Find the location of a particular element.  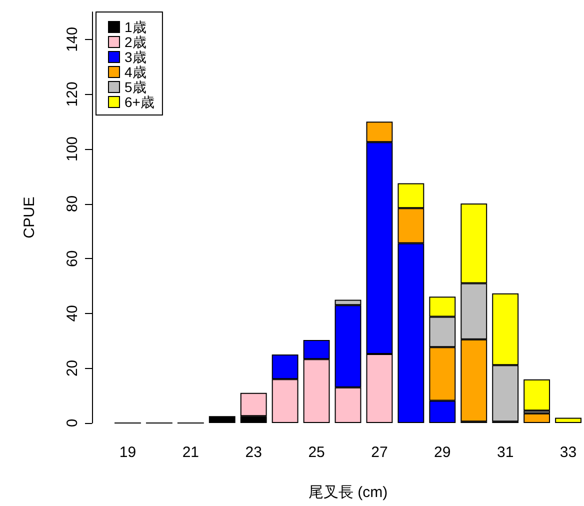

x-axis-title: 尾叉長 (cm) is located at coordinates (348, 492).